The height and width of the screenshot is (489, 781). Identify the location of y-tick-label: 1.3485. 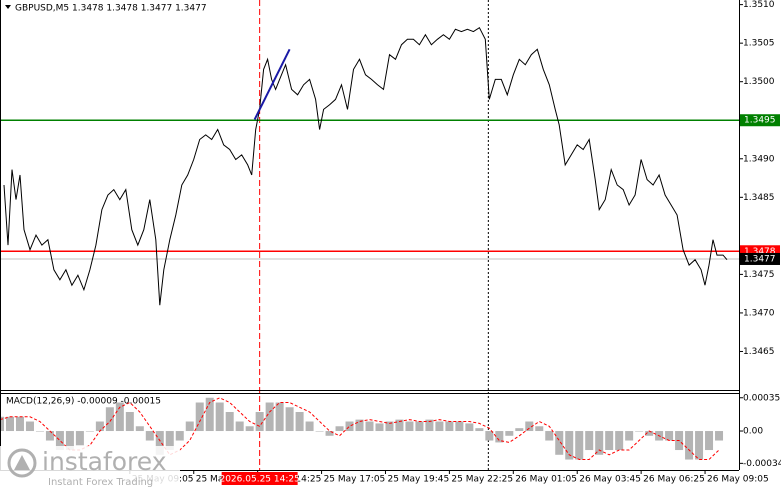
(759, 198).